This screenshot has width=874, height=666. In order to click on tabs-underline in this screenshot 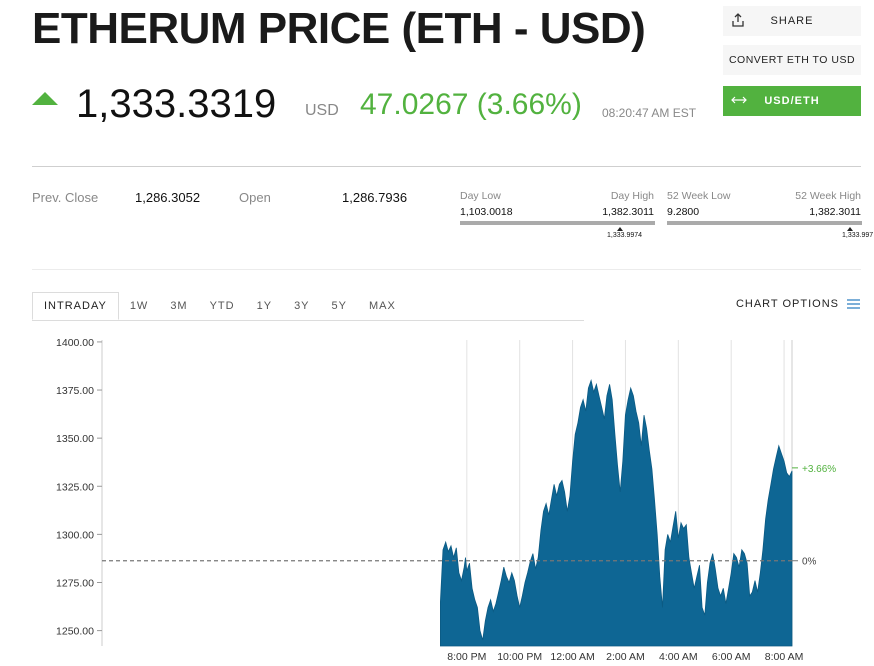, I will do `click(308, 320)`.